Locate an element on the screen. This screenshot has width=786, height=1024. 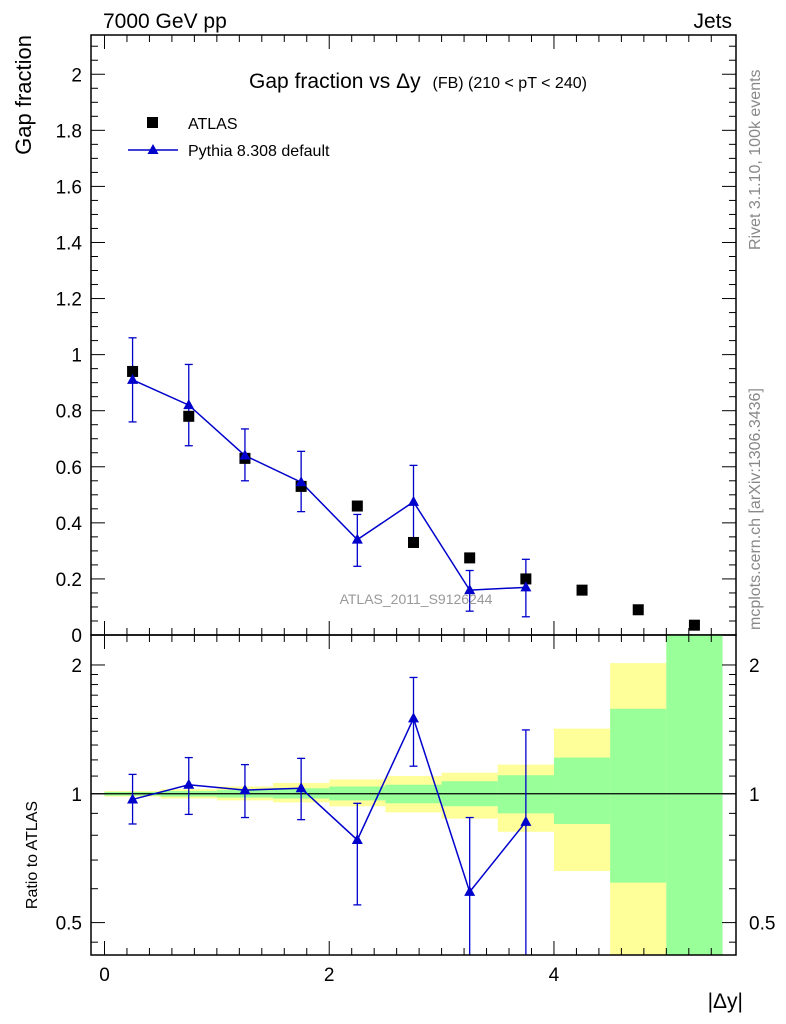
main-y-tick-label: 1.6 is located at coordinates (69, 187).